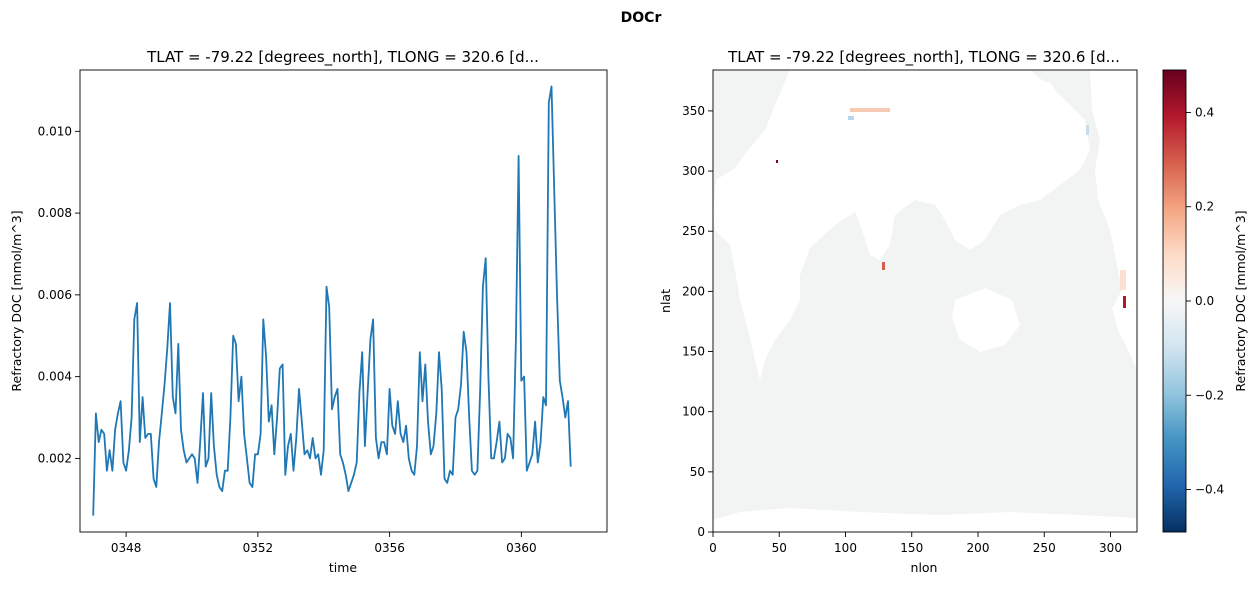 This screenshot has width=1258, height=589. Describe the element at coordinates (1044, 548) in the screenshot. I see `x-tick-label: 250` at that location.